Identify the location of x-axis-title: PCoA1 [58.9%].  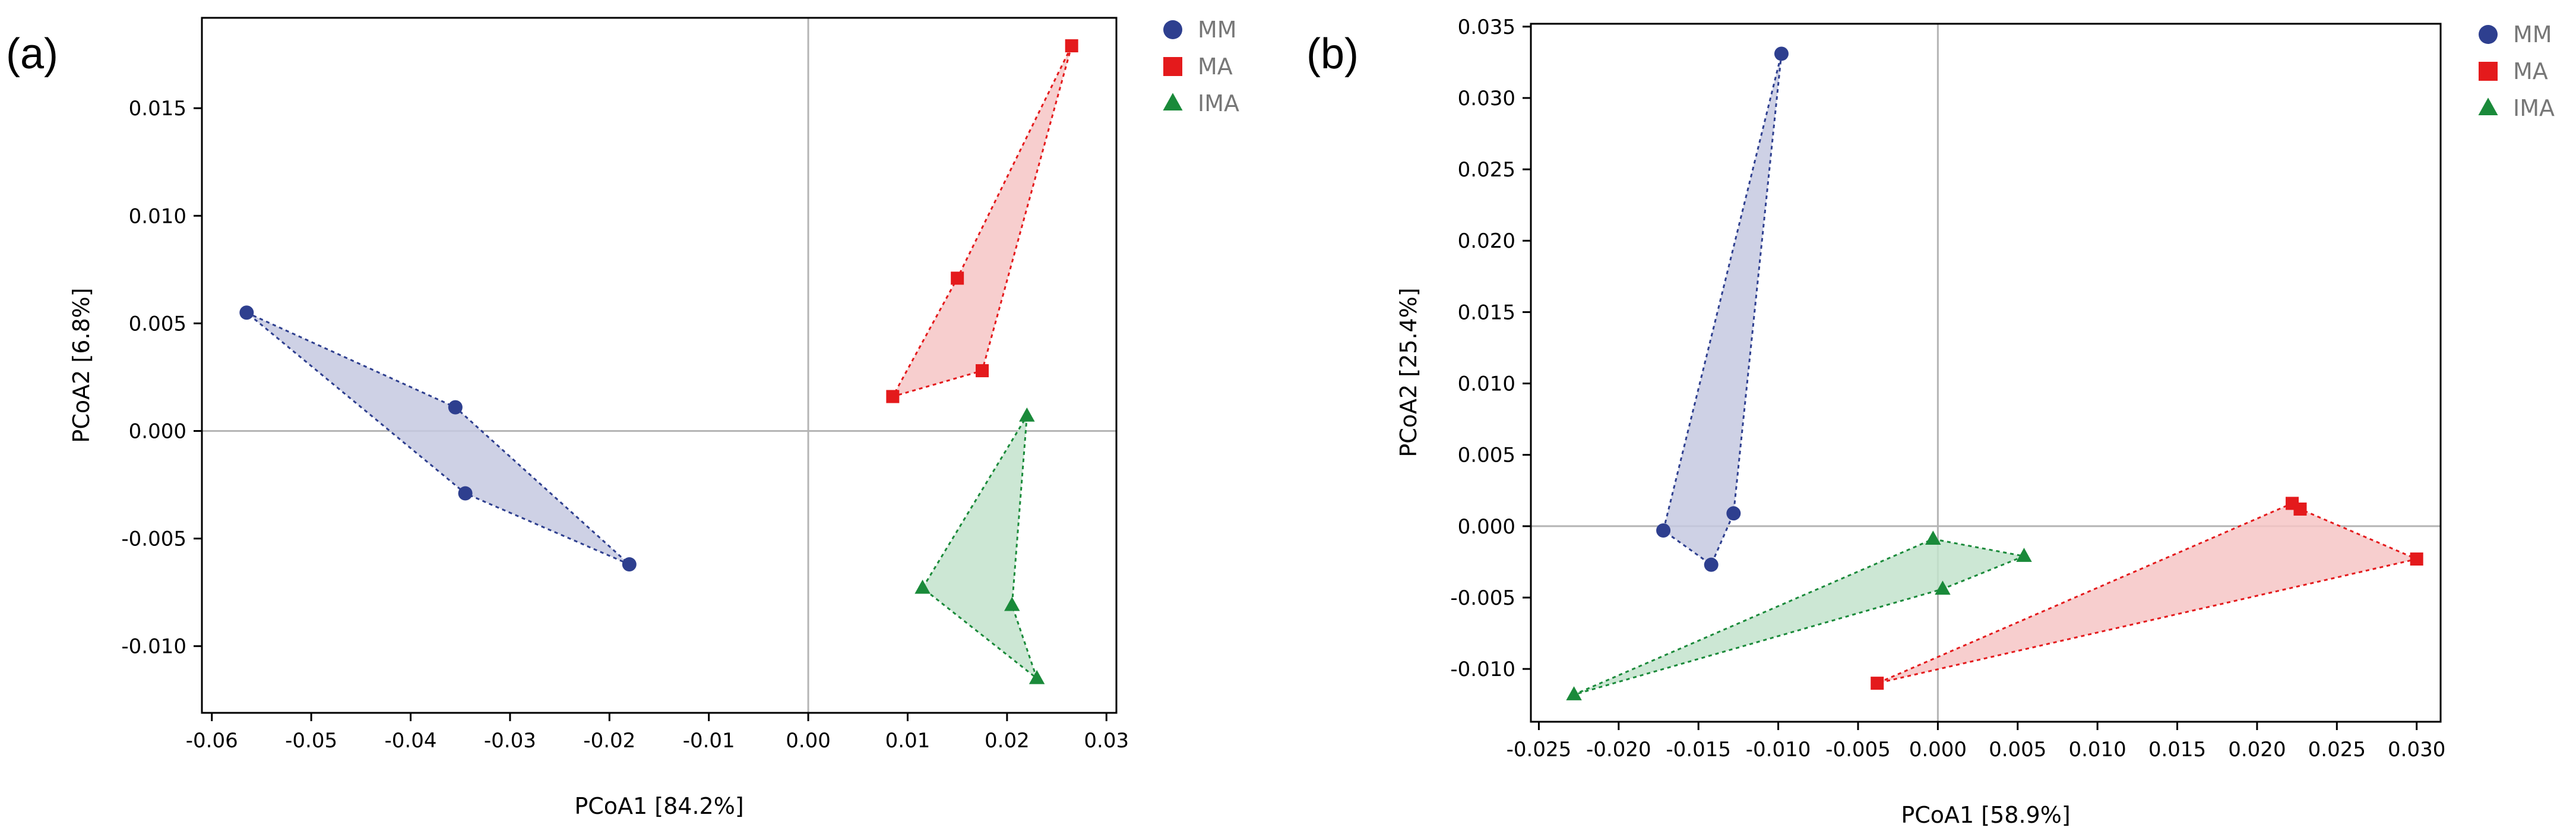
(1985, 815).